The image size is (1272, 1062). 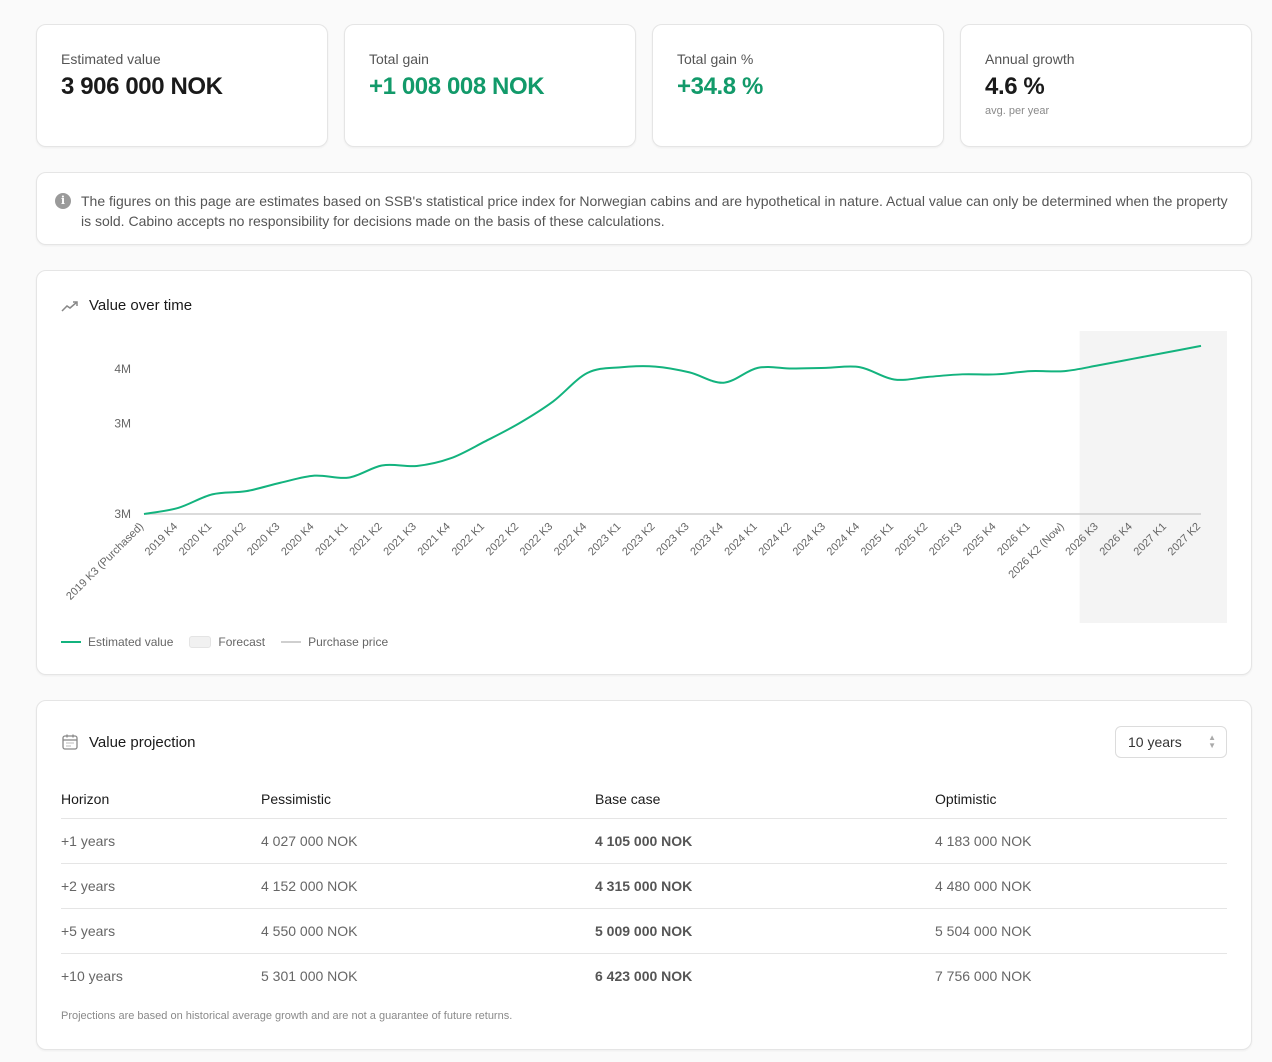 I want to click on stat-label: Total gain %, so click(x=715, y=59).